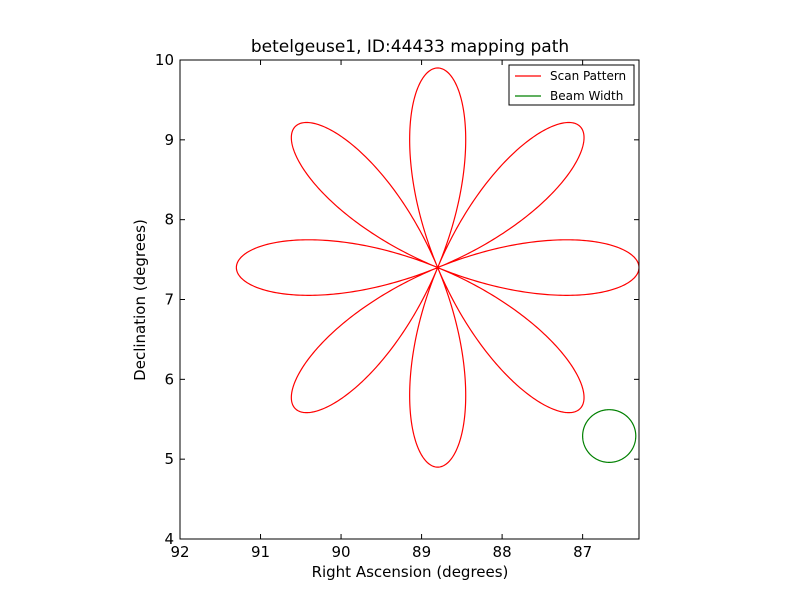  I want to click on series-beam-width, so click(609, 436).